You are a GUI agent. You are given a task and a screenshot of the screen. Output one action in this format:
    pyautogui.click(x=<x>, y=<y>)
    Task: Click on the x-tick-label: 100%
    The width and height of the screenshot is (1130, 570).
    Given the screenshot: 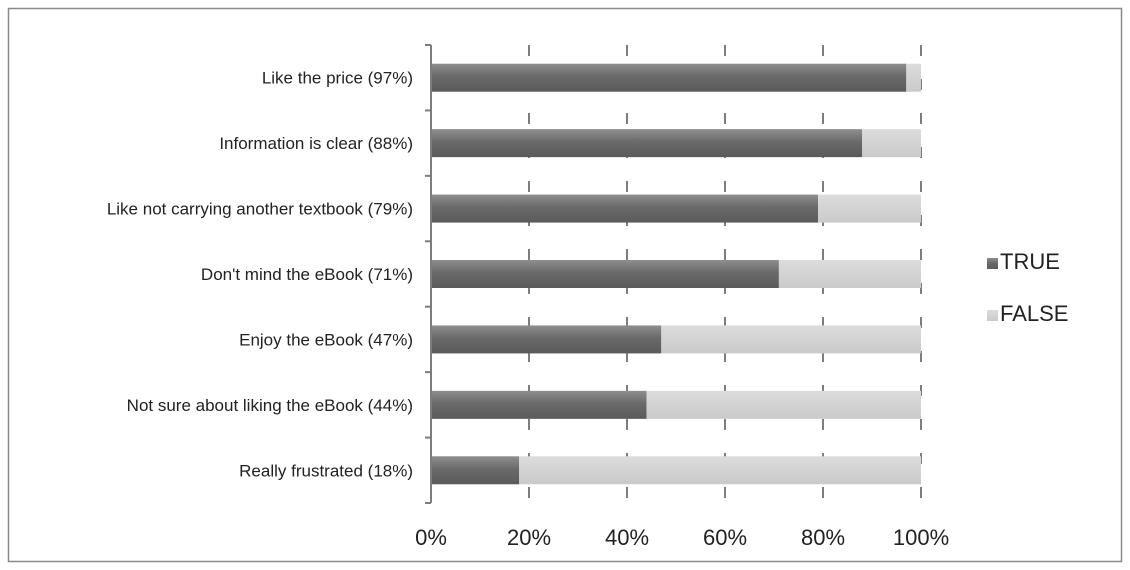 What is the action you would take?
    pyautogui.click(x=921, y=537)
    